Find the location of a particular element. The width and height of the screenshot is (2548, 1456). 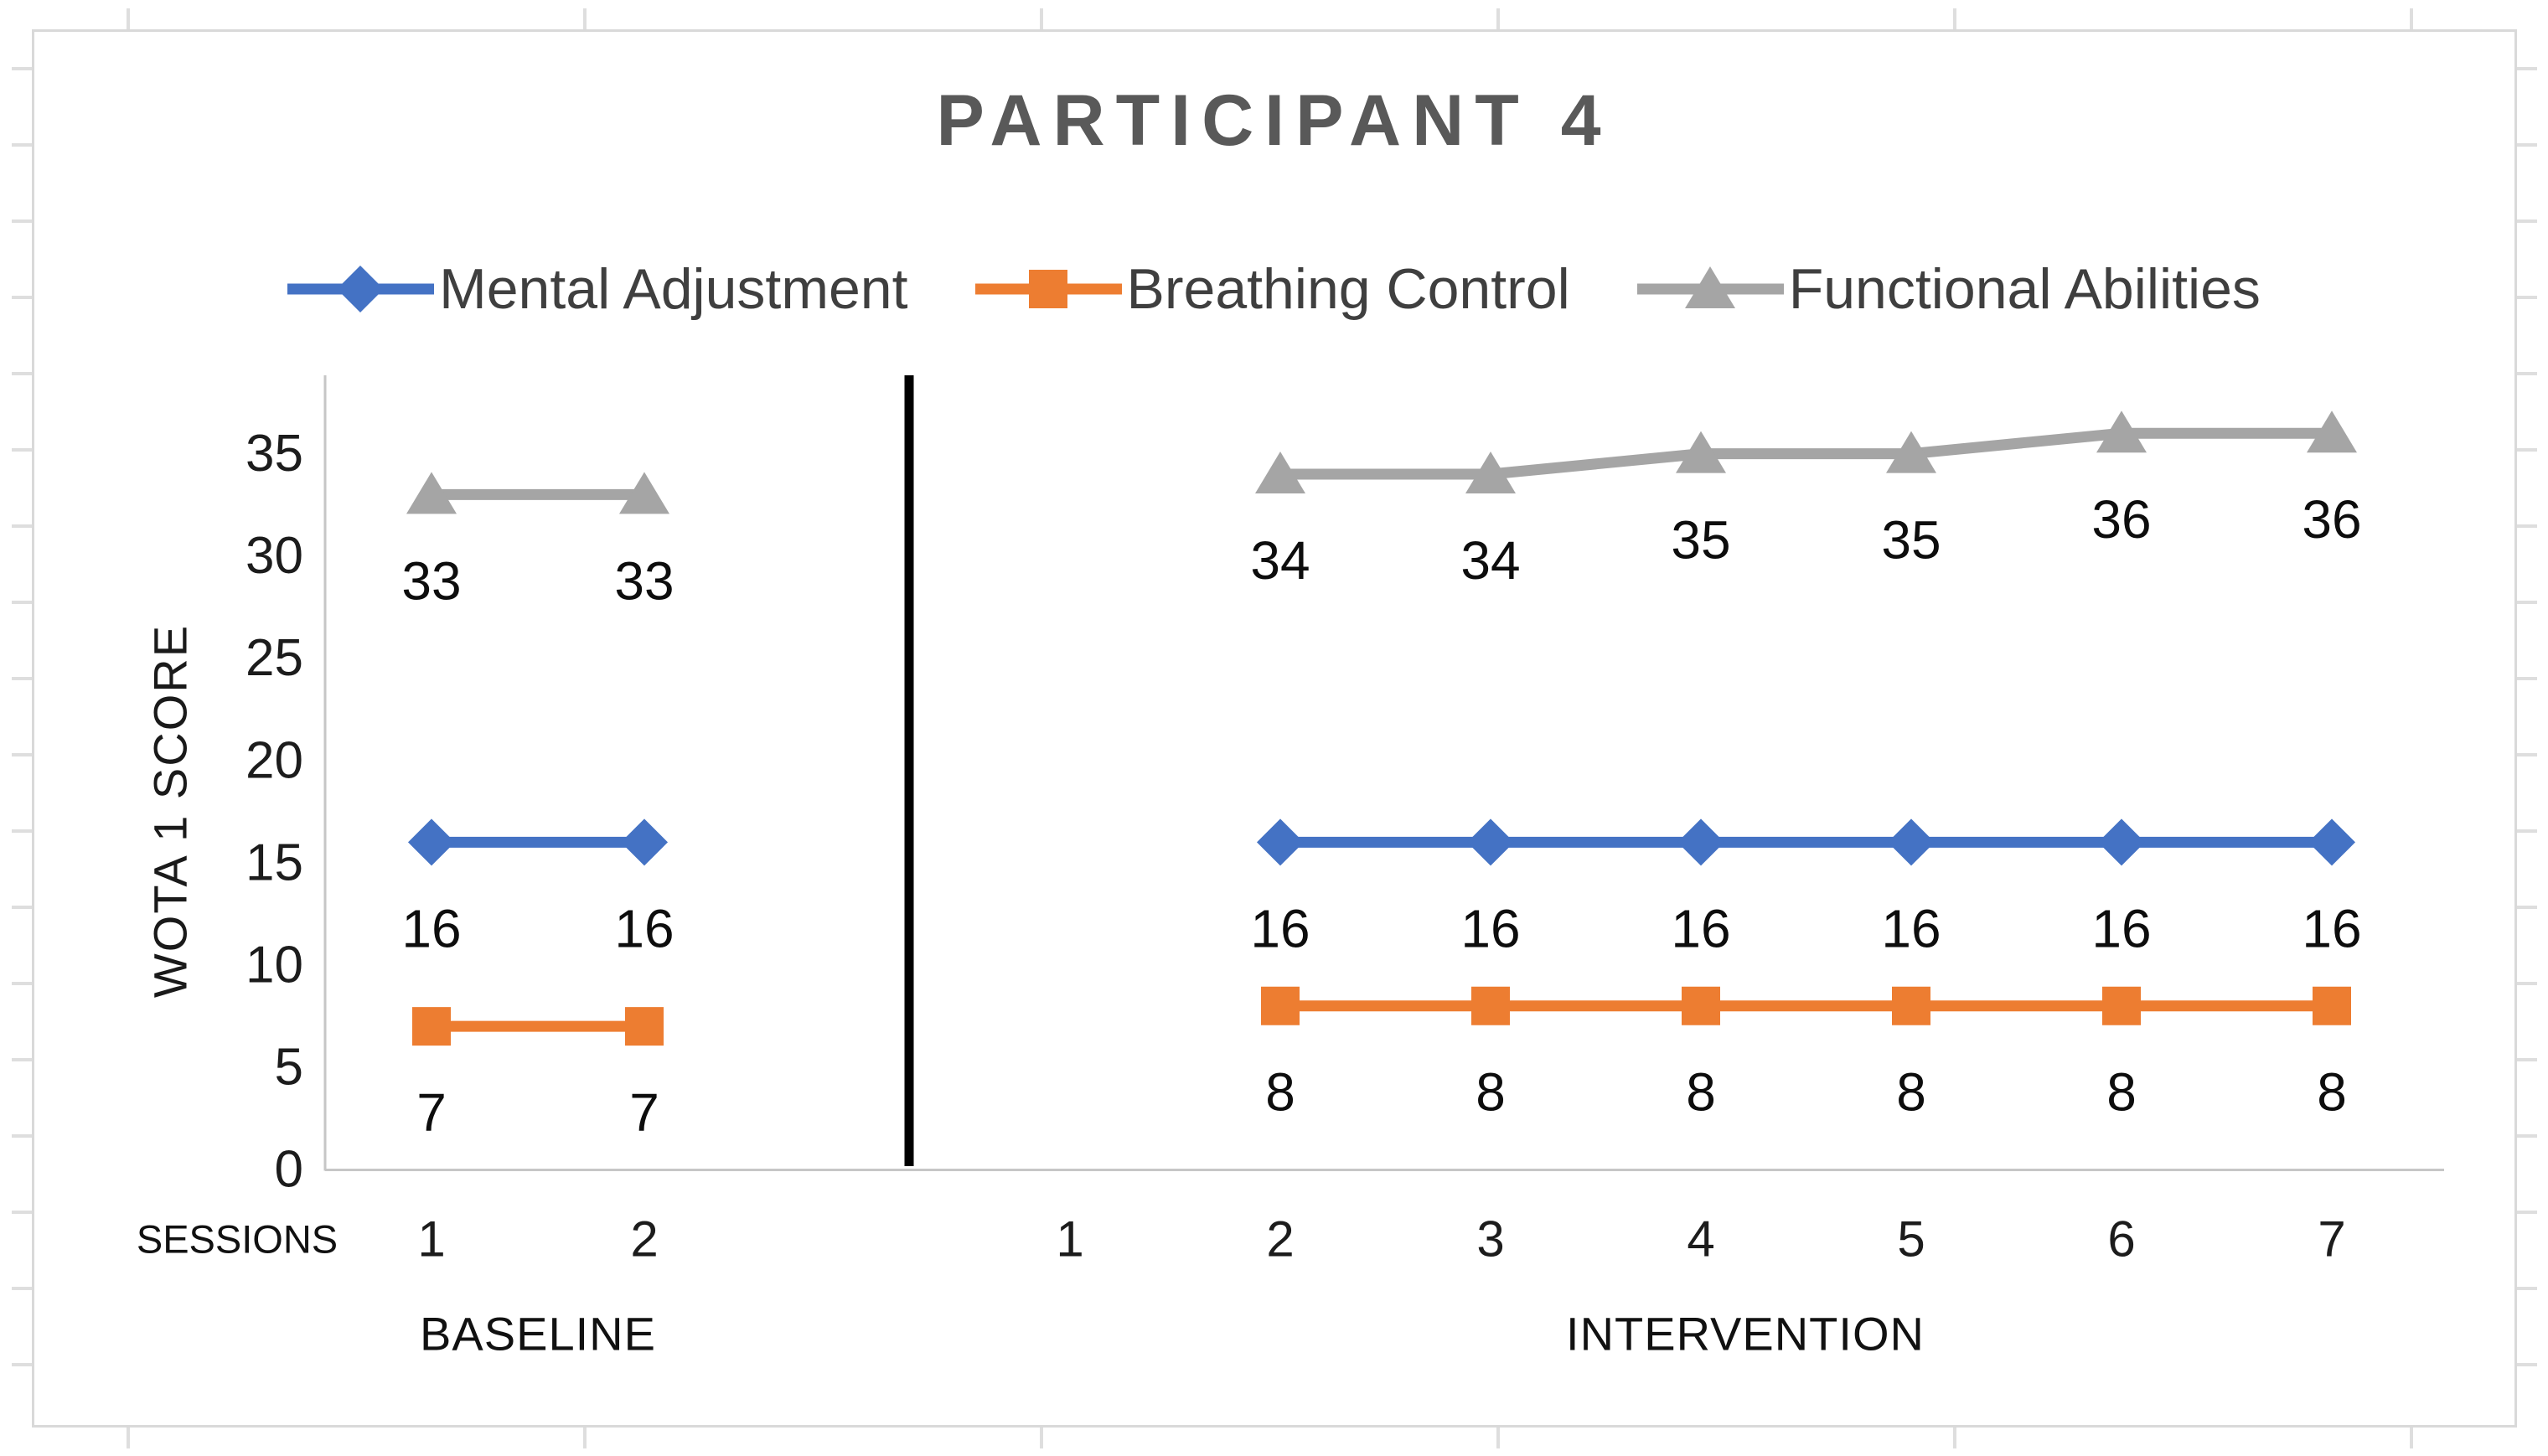

legend-label: Mental Adjustment is located at coordinates (674, 289).